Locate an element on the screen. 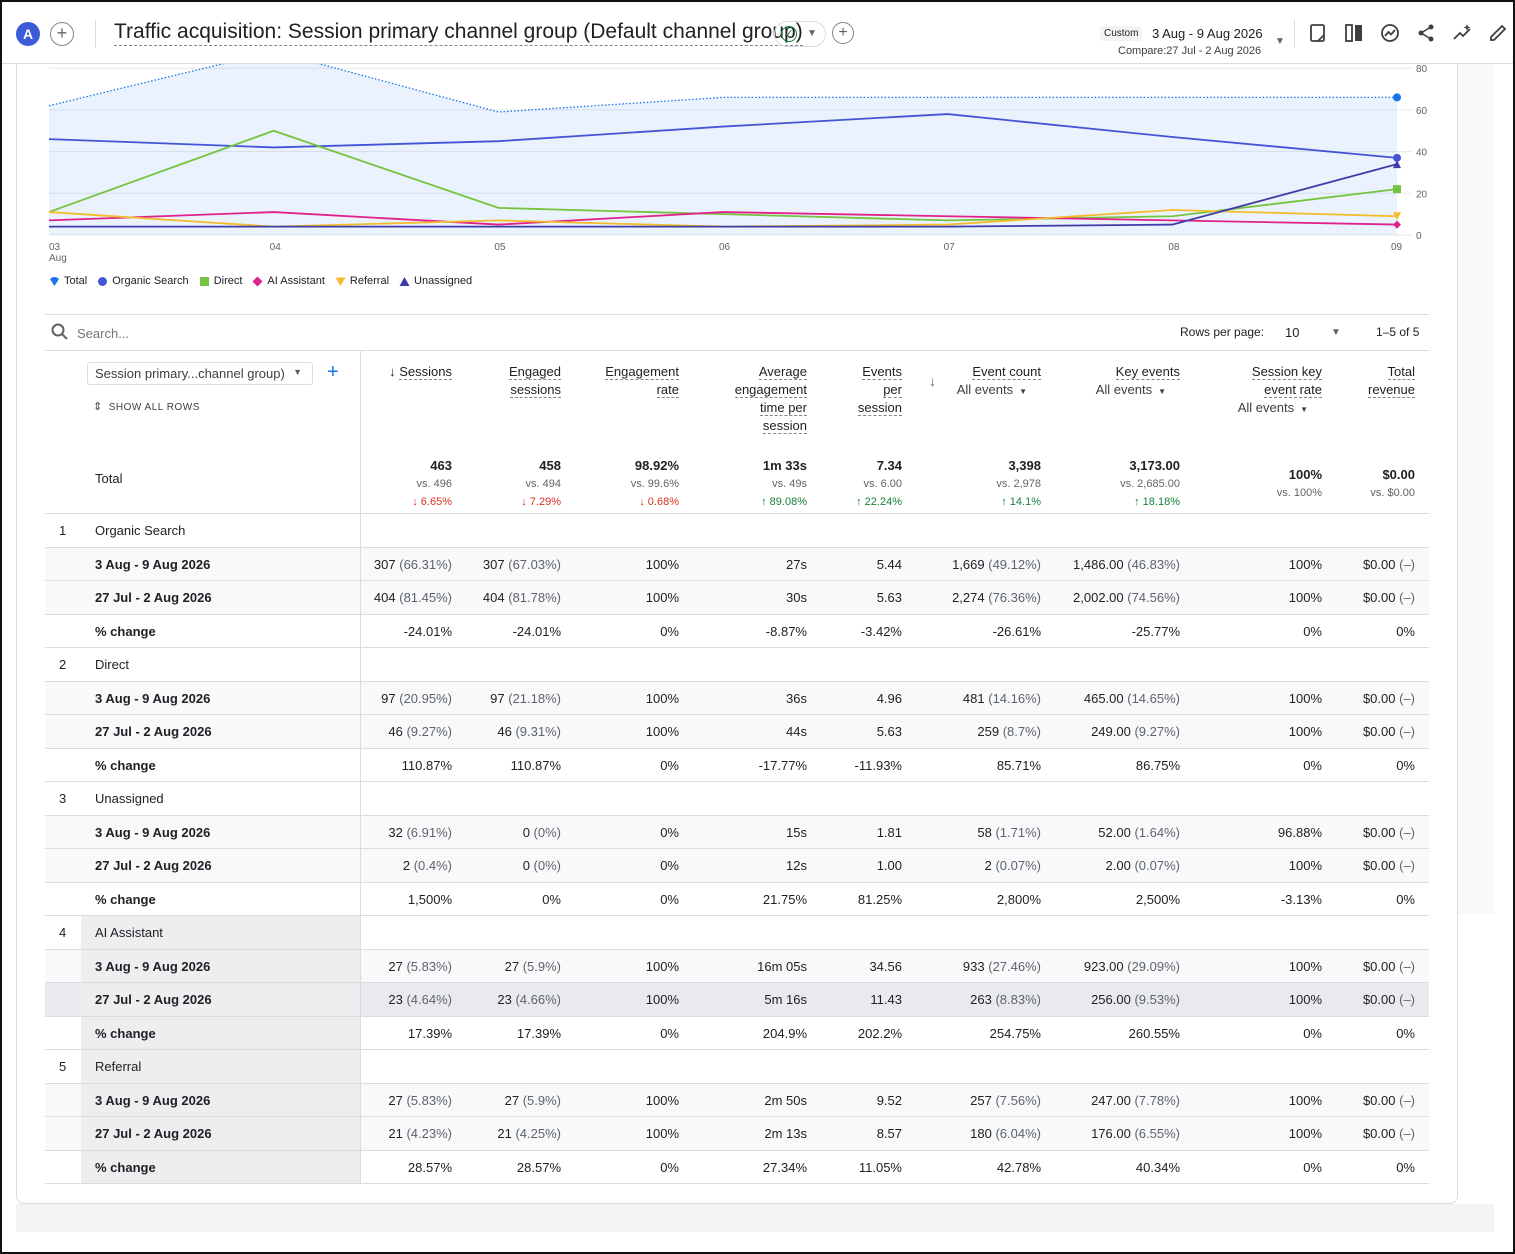  column-header: Event count All events ▼ is located at coordinates (966, 382).